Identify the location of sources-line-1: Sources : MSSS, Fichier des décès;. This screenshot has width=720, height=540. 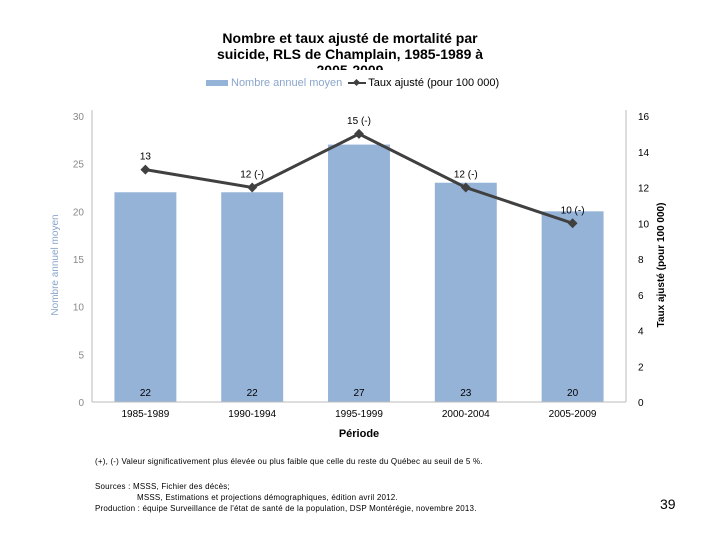
(162, 486).